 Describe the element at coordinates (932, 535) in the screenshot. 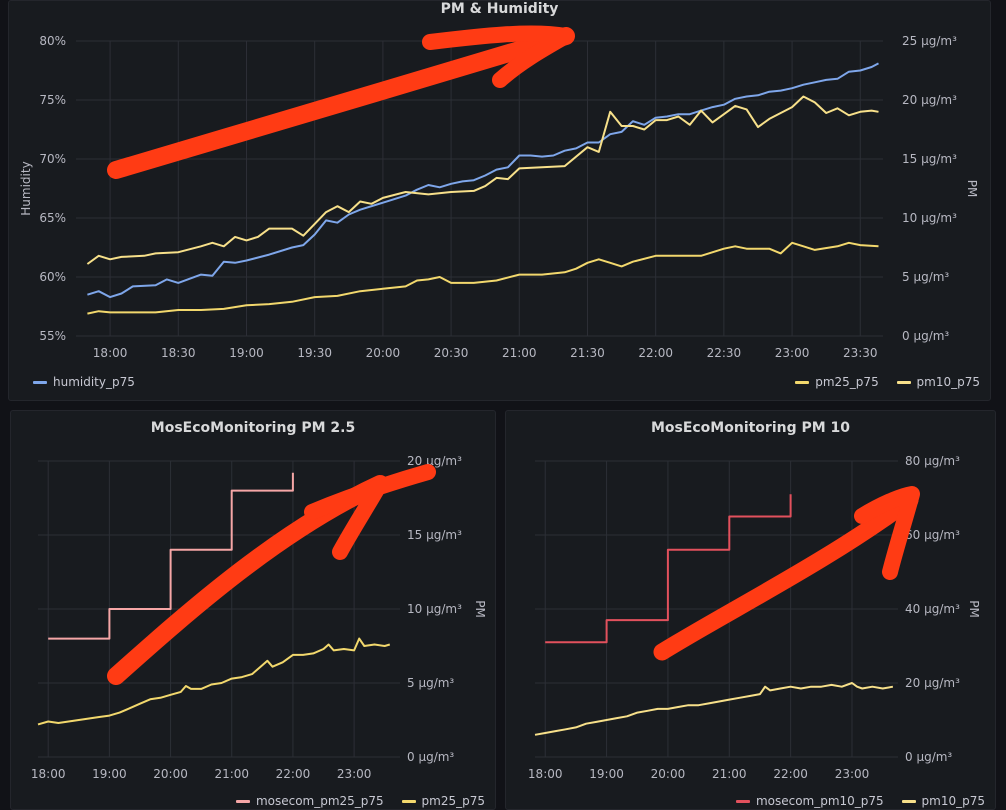

I see `y-right-tick-label: 60 µg/m³` at that location.